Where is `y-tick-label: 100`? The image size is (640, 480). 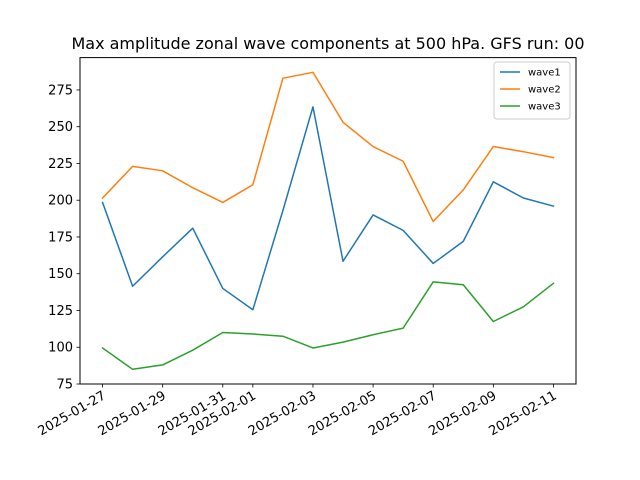
y-tick-label: 100 is located at coordinates (60, 348).